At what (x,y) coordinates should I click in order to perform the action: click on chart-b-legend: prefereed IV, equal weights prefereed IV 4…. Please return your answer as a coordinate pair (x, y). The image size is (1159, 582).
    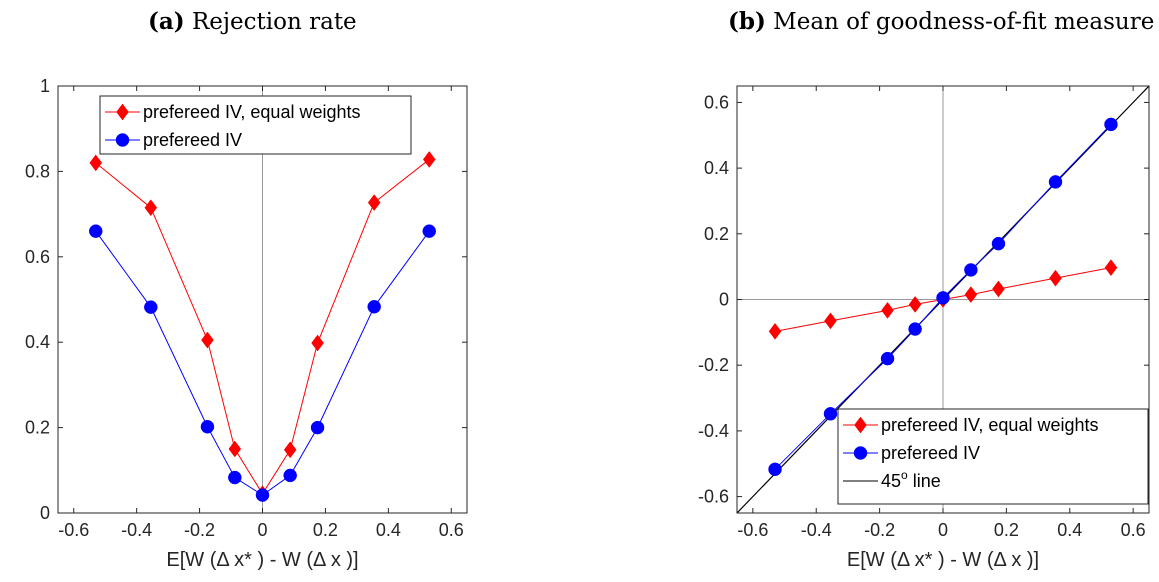
    Looking at the image, I should click on (993, 456).